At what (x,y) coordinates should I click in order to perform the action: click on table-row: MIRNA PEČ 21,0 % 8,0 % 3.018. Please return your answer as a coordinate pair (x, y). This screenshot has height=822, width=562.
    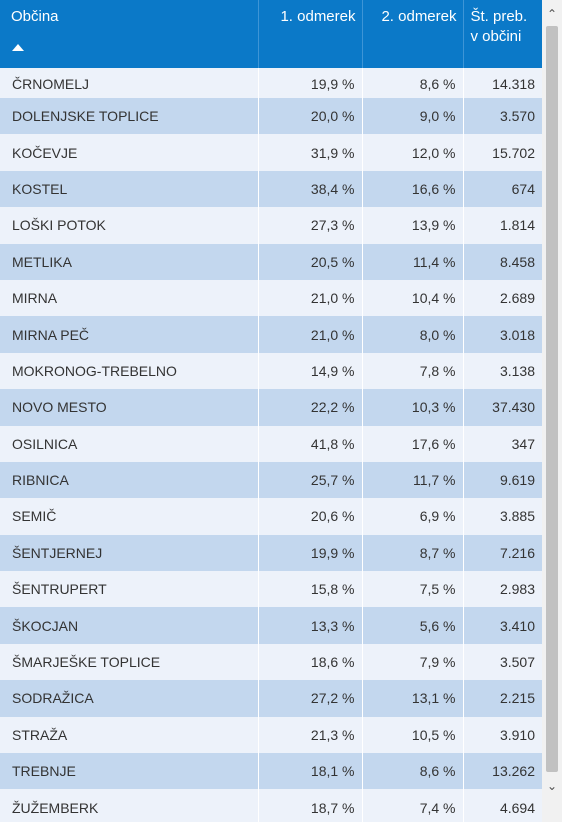
    Looking at the image, I should click on (271, 334).